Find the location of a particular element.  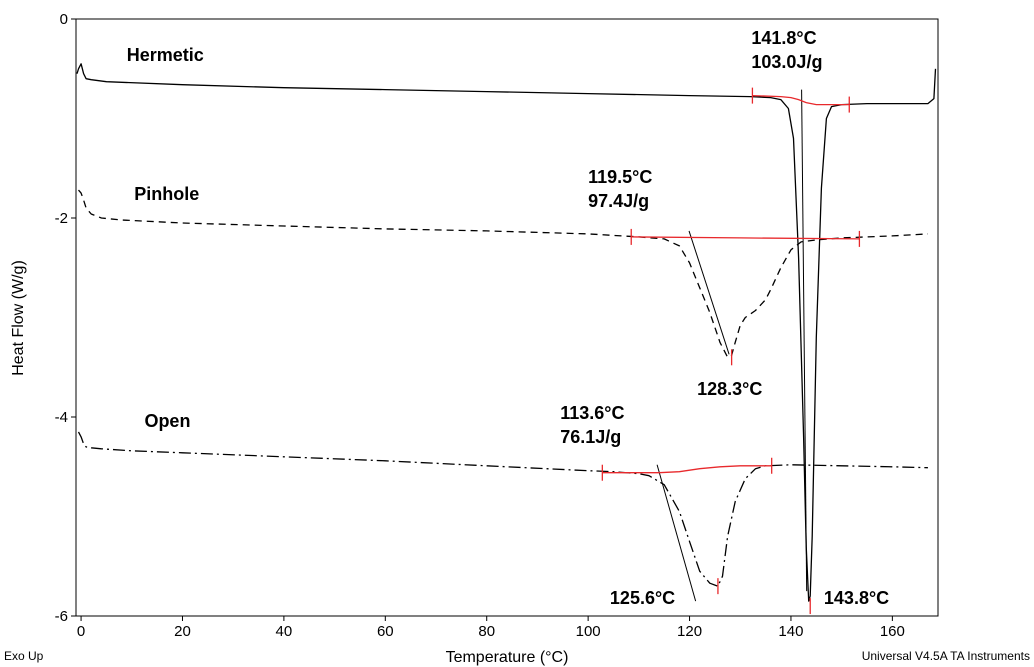

x-tick-label: 60 is located at coordinates (385, 631).